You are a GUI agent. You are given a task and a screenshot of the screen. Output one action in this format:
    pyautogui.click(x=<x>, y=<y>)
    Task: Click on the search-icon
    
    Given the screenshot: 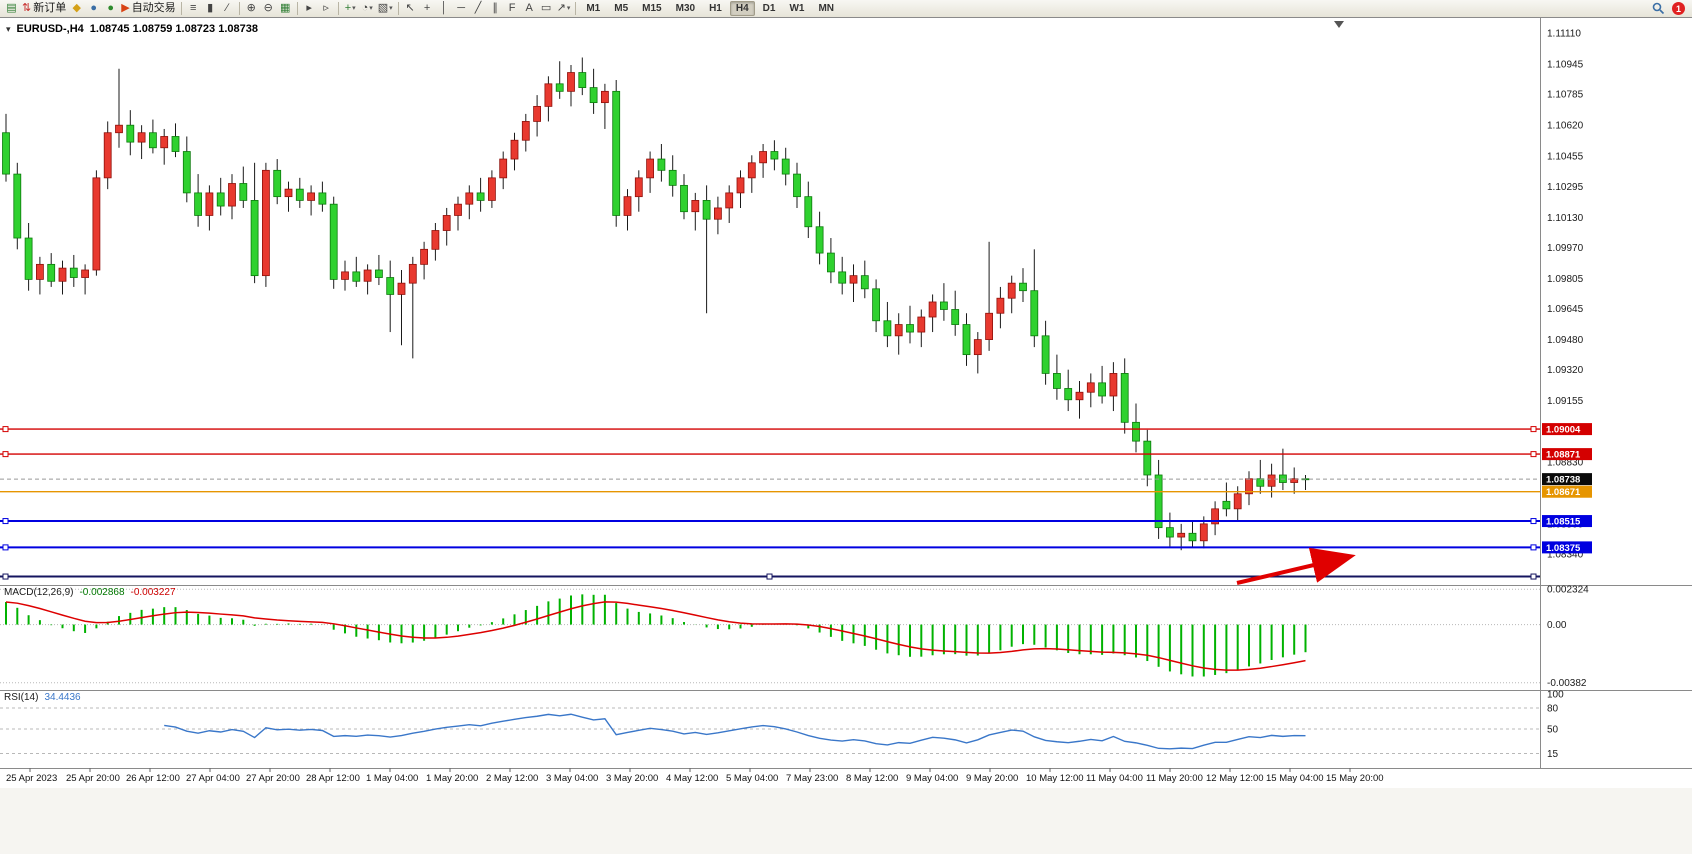 What is the action you would take?
    pyautogui.click(x=1658, y=8)
    